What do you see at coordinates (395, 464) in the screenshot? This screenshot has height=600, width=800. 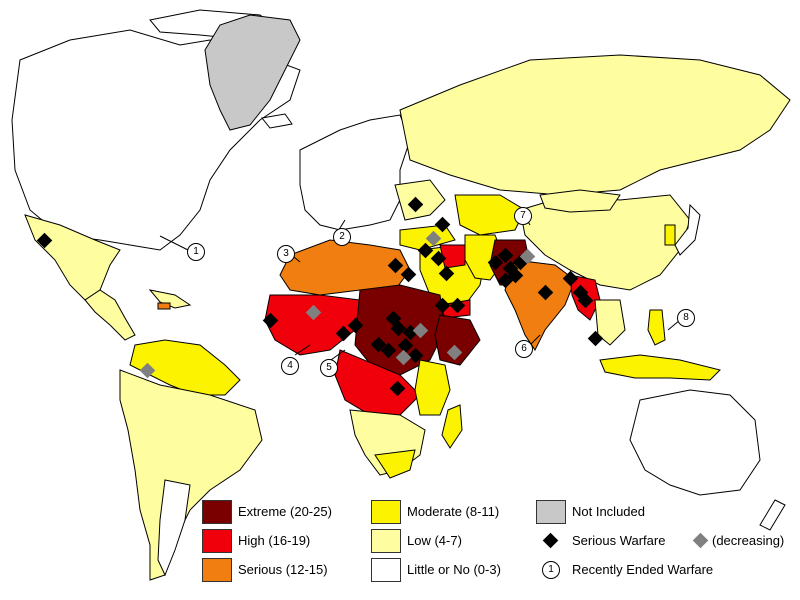 I see `region-south-africa` at bounding box center [395, 464].